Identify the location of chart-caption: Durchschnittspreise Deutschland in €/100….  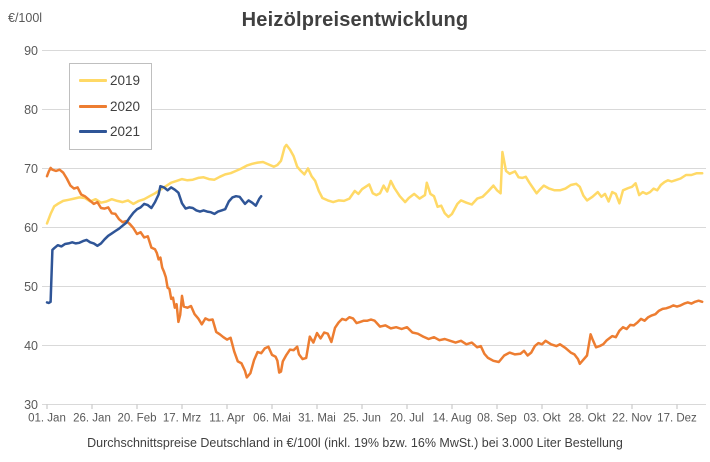
(355, 443).